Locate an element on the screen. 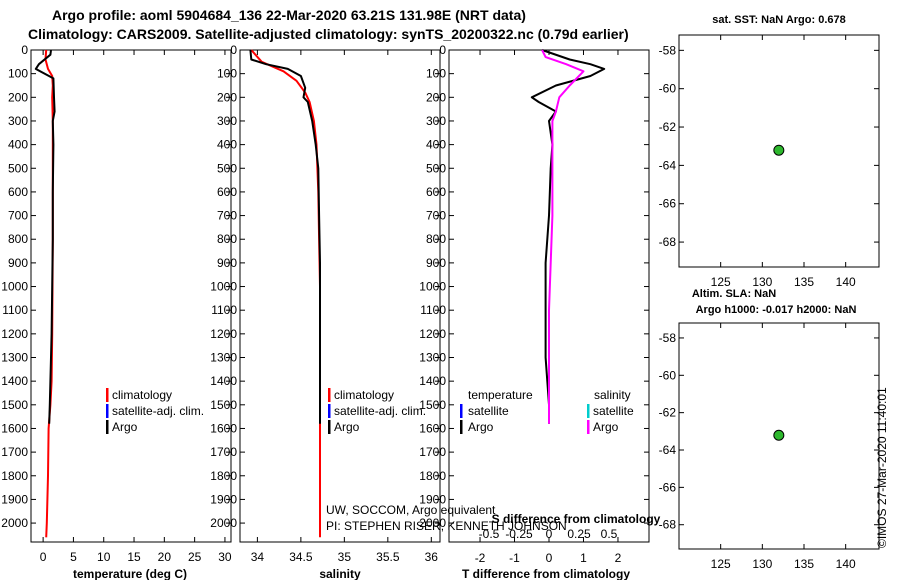 Image resolution: width=900 pixels, height=580 pixels. depth-tick-label: 200 is located at coordinates (227, 97).